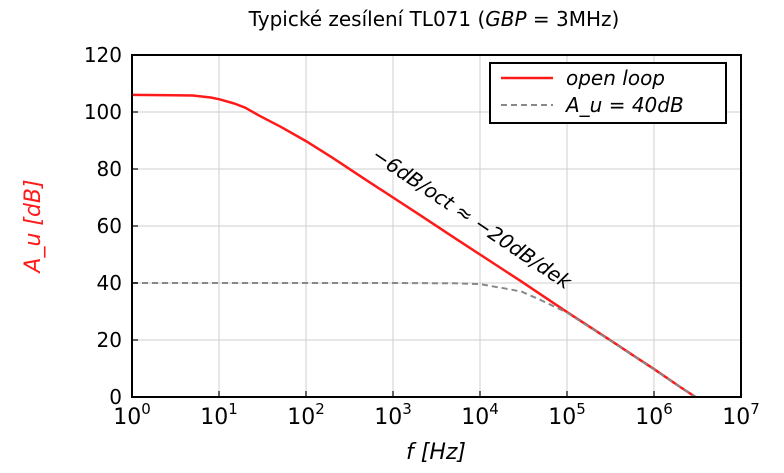 This screenshot has height=473, width=784. What do you see at coordinates (567, 415) in the screenshot?
I see `x-tick-label: 10⁵` at bounding box center [567, 415].